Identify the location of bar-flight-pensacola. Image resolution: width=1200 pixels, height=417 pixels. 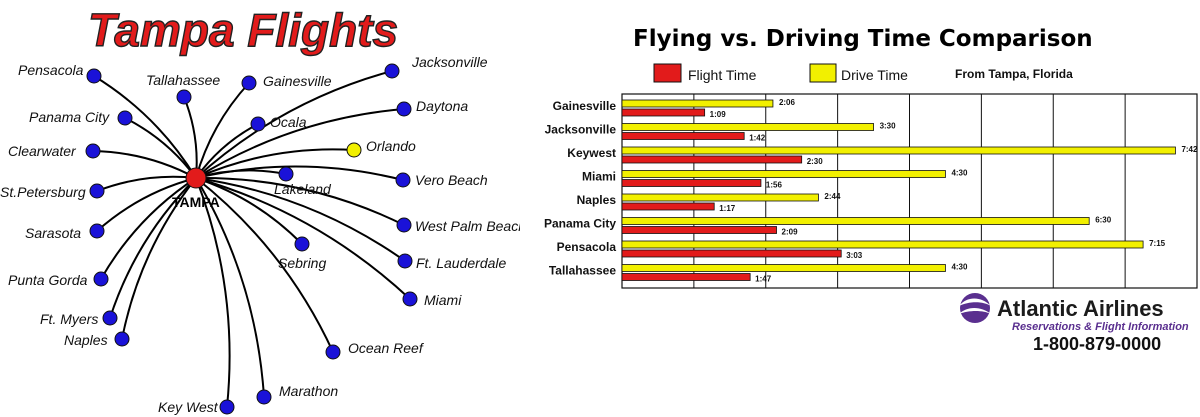
(731, 253).